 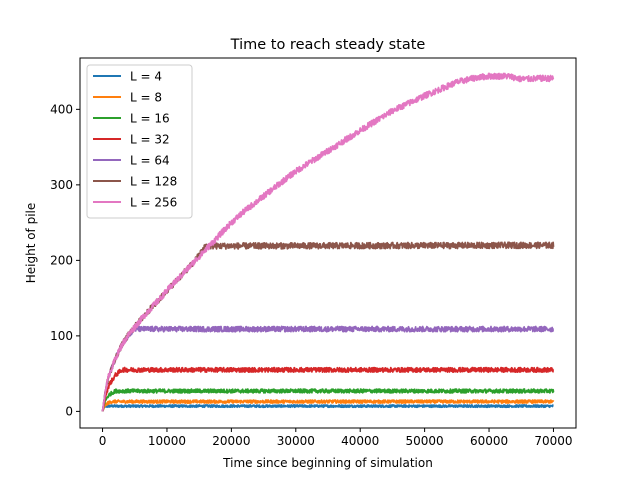 What do you see at coordinates (153, 182) in the screenshot?
I see `legend-label-5: L = 128` at bounding box center [153, 182].